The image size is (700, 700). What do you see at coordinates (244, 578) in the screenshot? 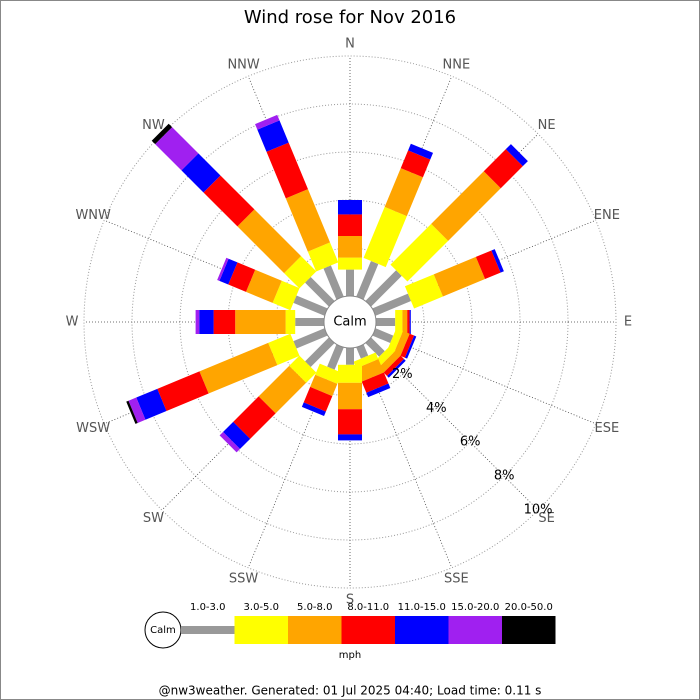
I see `direction-label: SSW` at bounding box center [244, 578].